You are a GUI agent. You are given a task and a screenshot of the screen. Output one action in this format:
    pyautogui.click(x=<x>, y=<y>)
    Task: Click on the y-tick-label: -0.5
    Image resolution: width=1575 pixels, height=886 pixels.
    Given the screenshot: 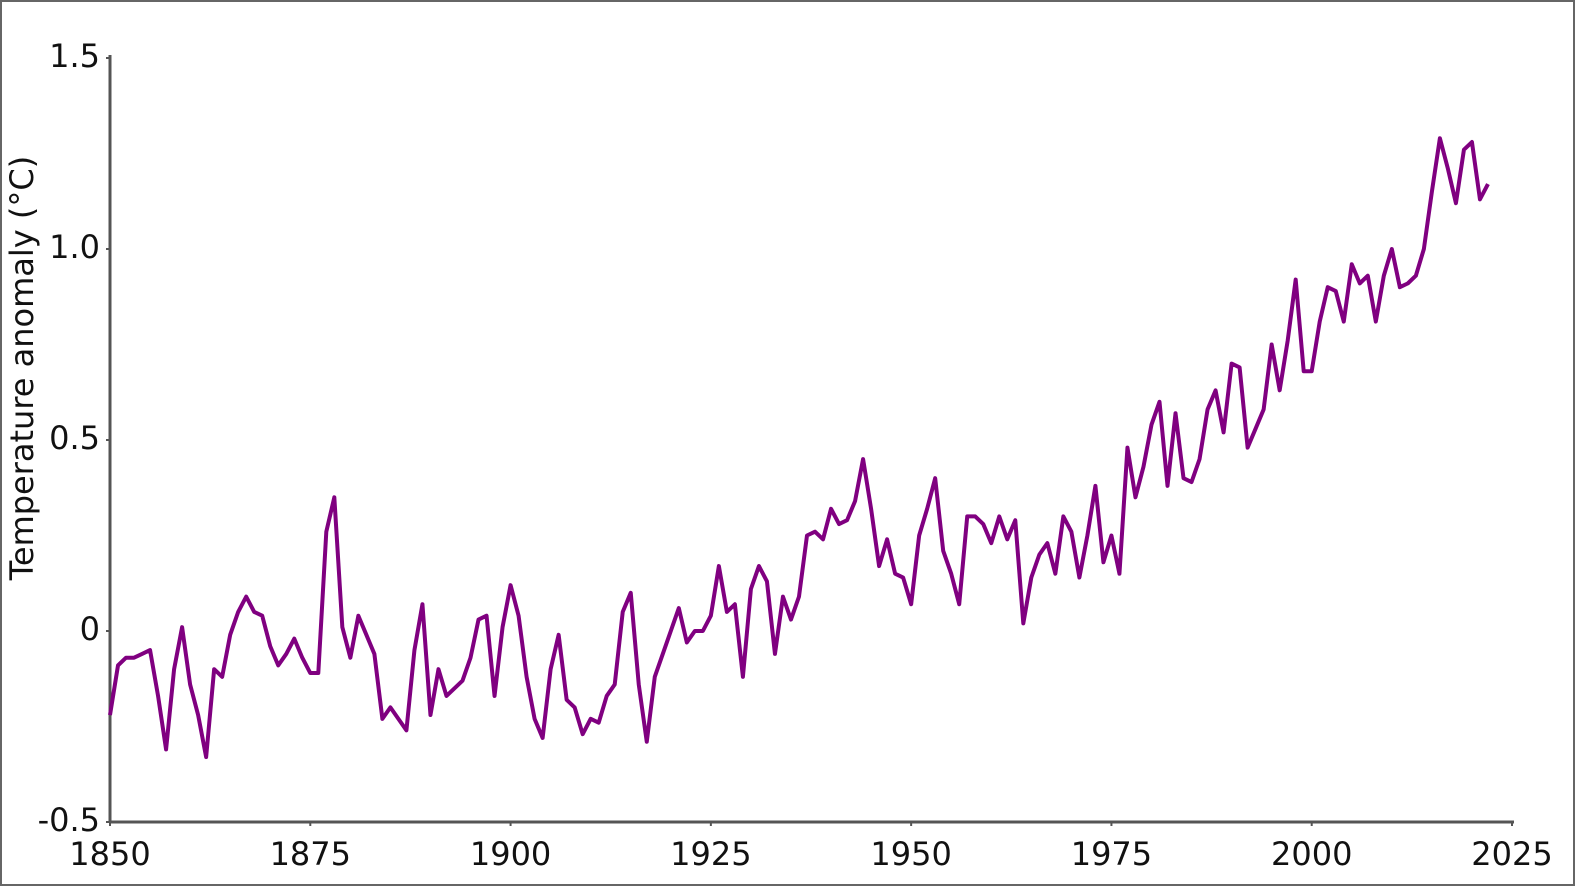 What is the action you would take?
    pyautogui.click(x=69, y=820)
    